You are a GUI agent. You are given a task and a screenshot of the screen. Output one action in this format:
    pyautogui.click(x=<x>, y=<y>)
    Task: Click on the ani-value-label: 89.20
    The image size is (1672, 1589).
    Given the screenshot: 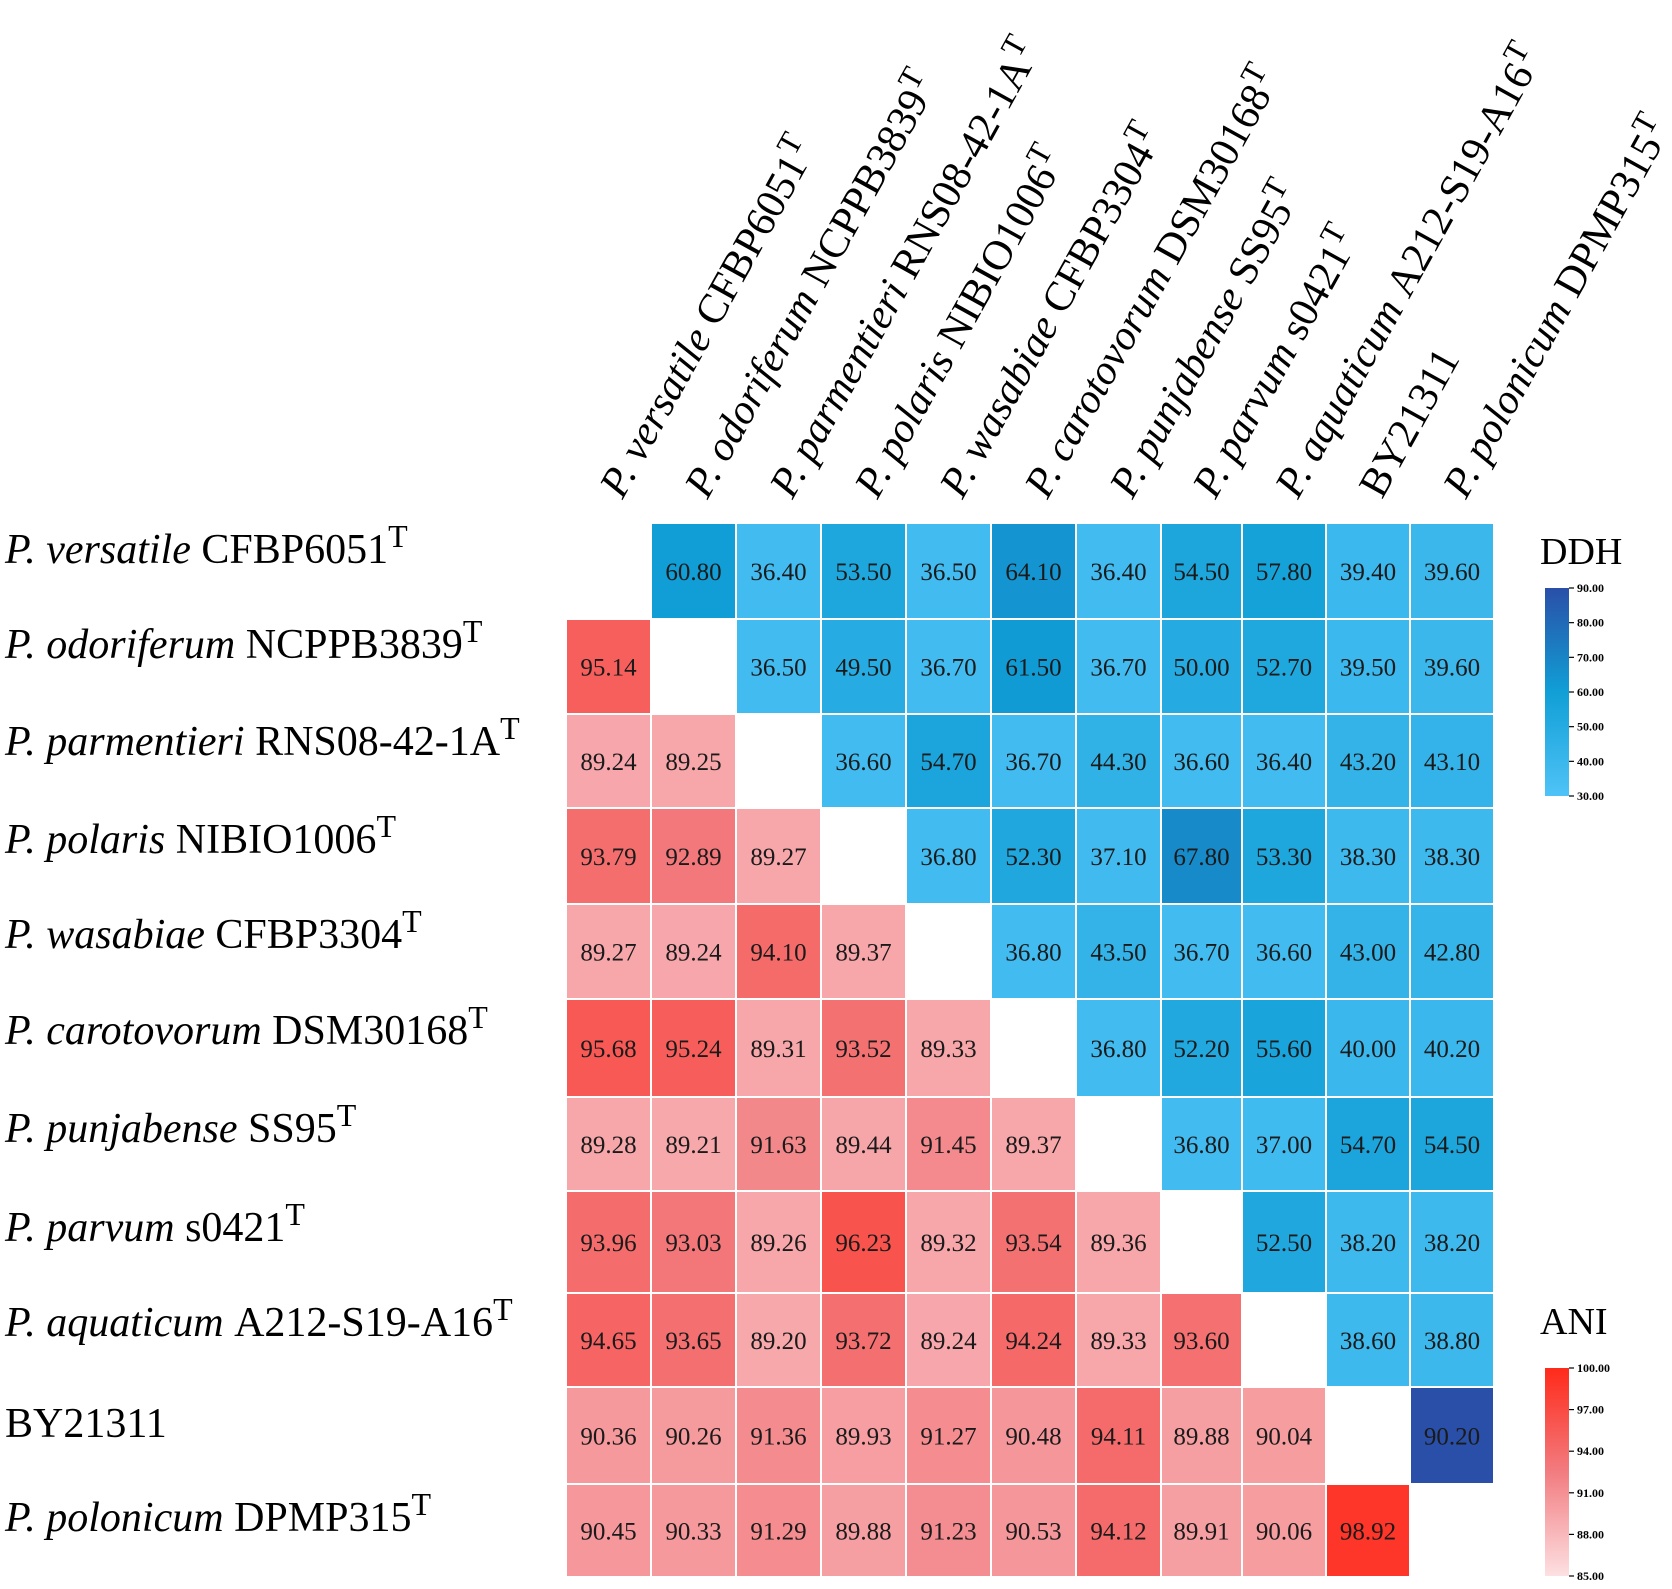 What is the action you would take?
    pyautogui.click(x=778, y=1341)
    